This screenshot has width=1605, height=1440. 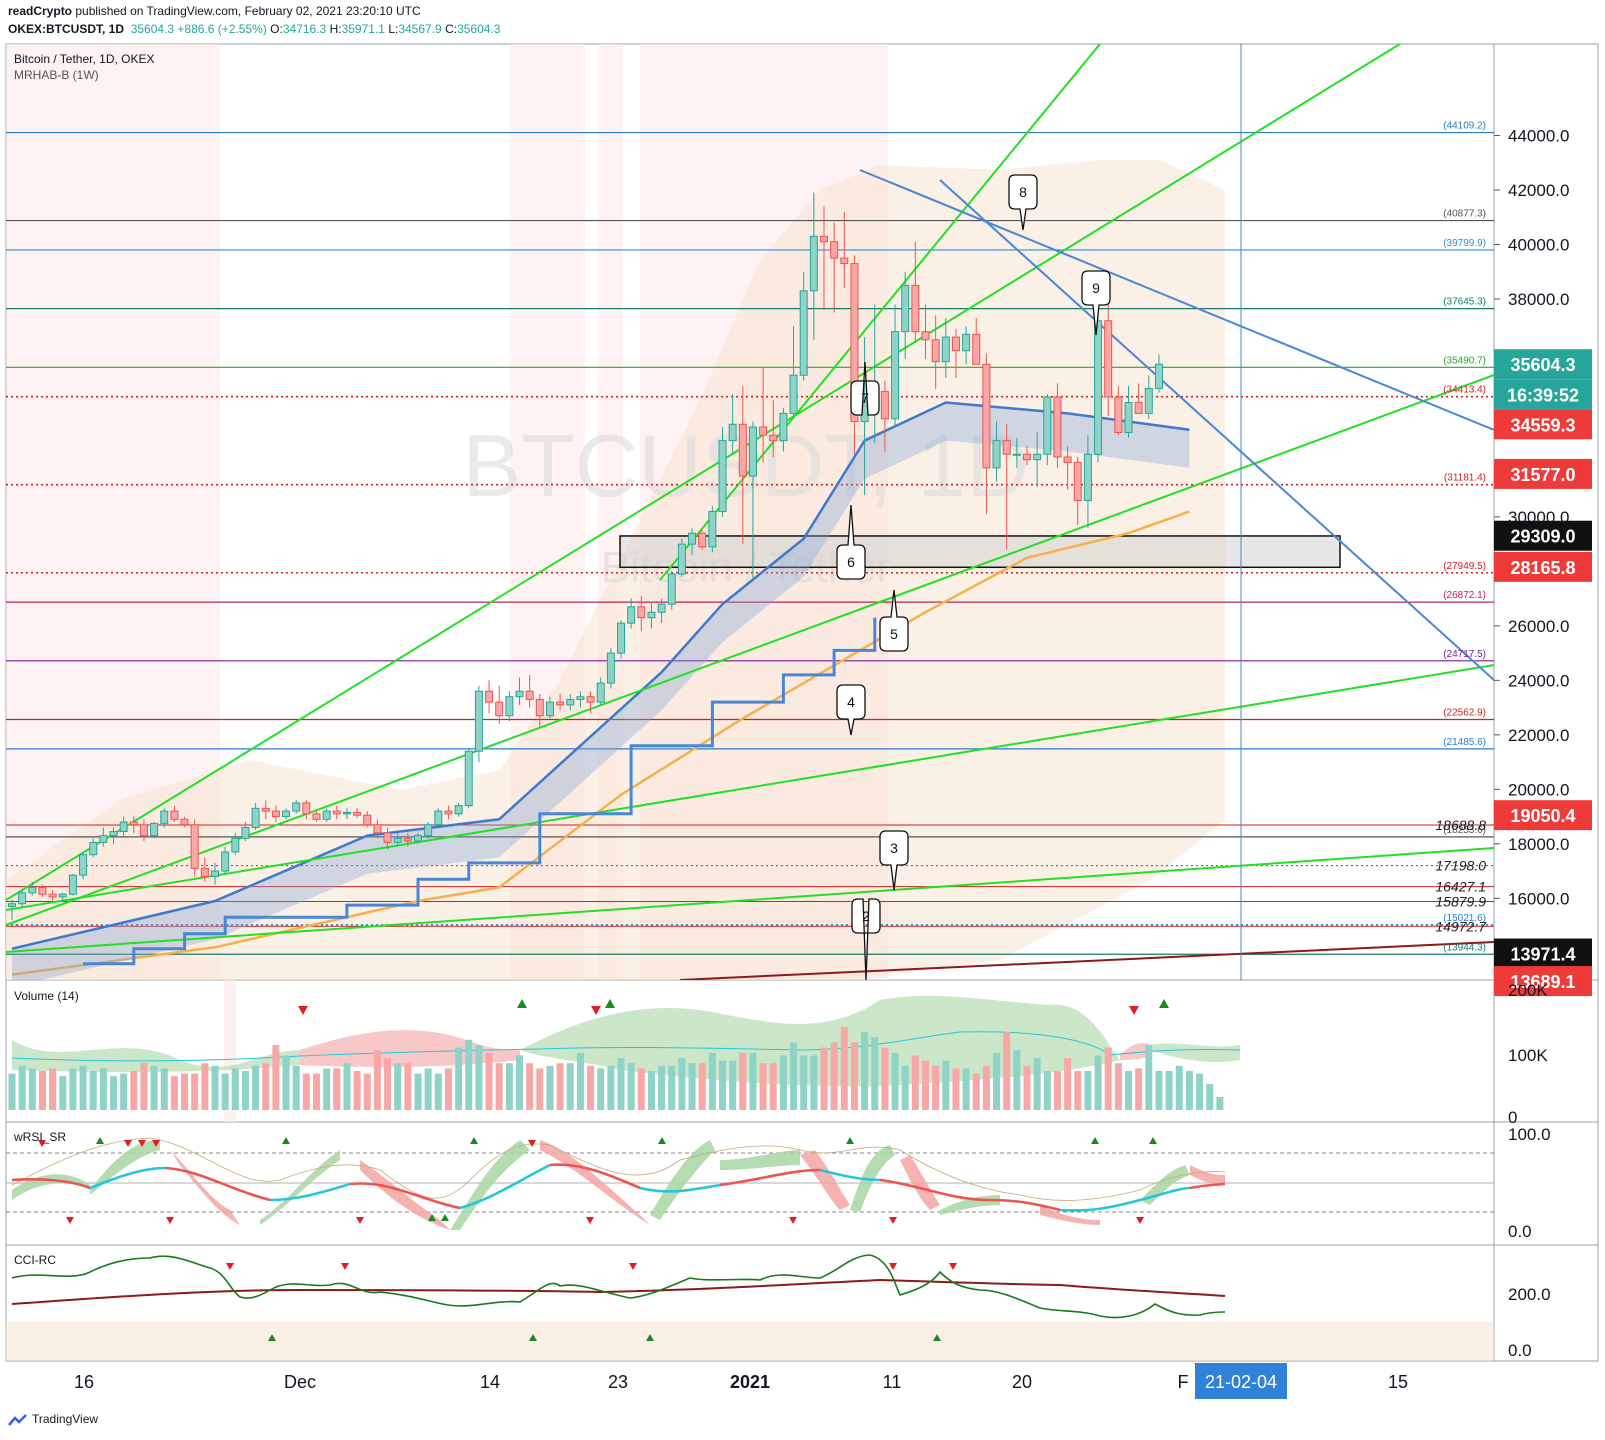 What do you see at coordinates (865, 388) in the screenshot?
I see `wave-callout-7: 7` at bounding box center [865, 388].